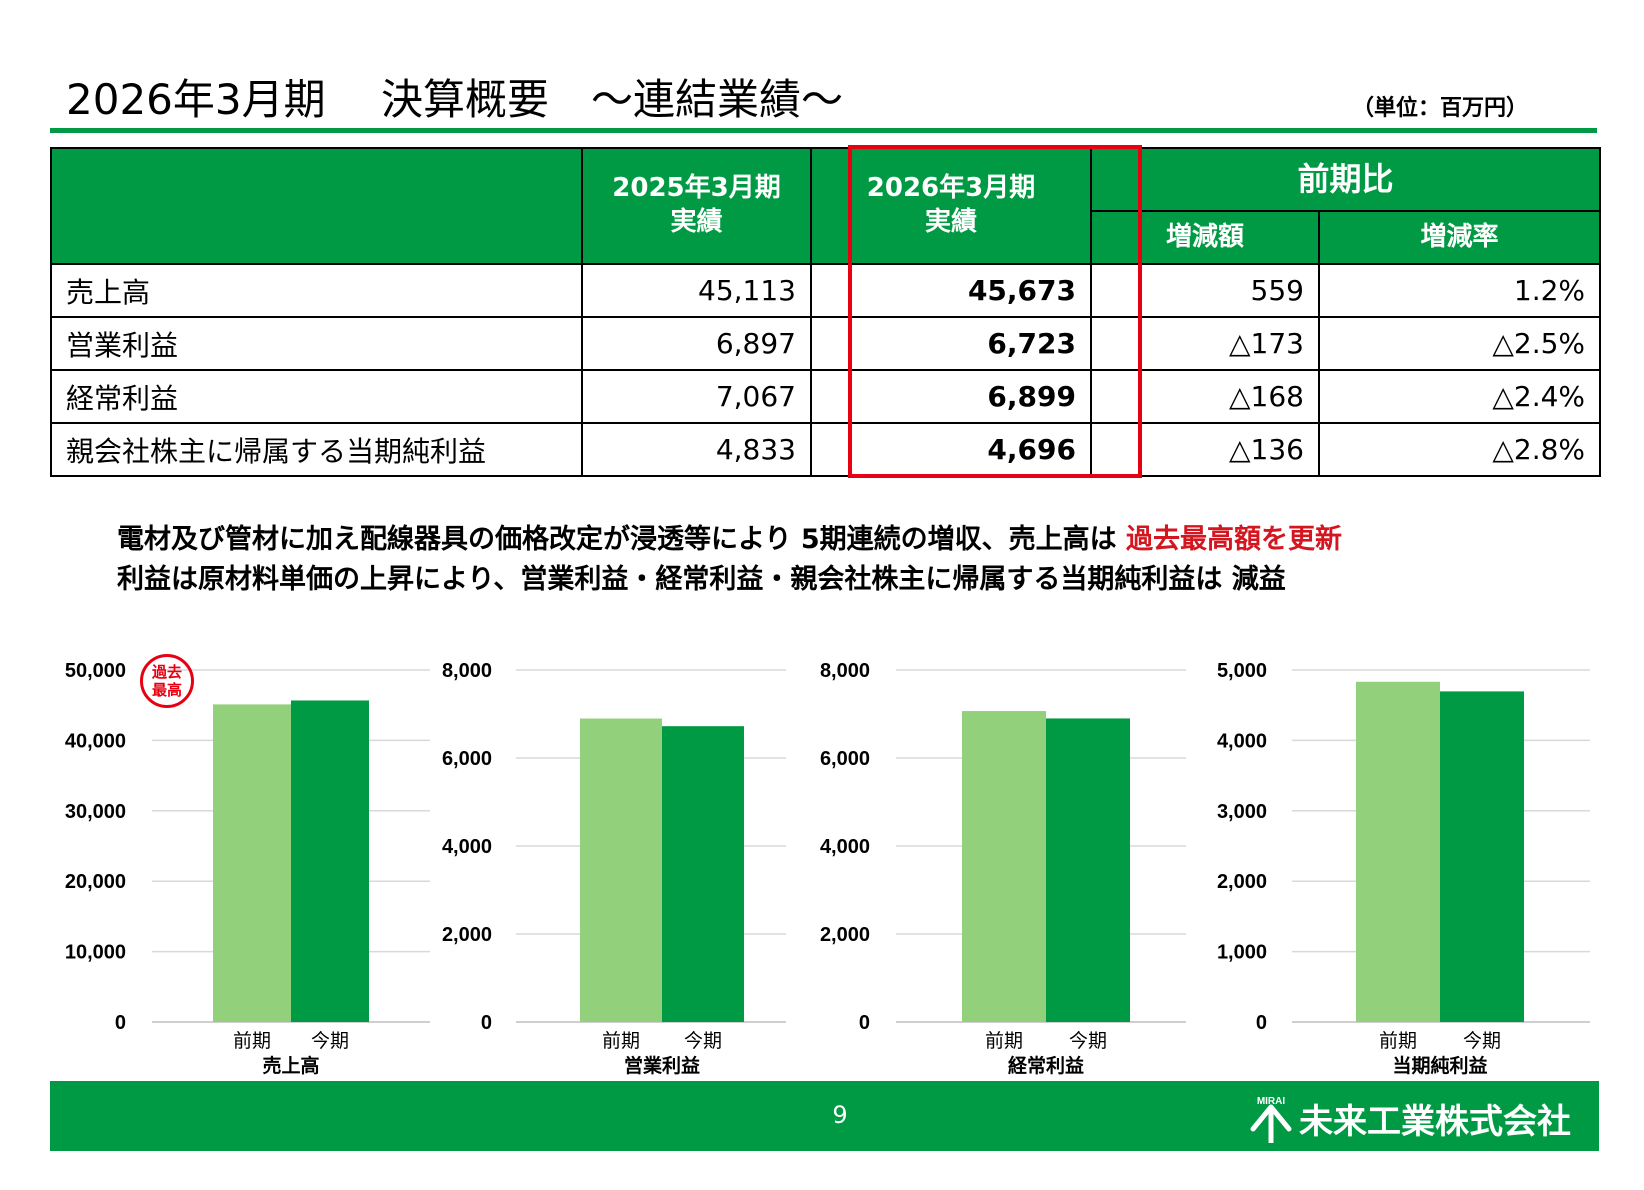 The height and width of the screenshot is (1190, 1644). I want to click on company-name: 未来工業株式会社, so click(1435, 1121).